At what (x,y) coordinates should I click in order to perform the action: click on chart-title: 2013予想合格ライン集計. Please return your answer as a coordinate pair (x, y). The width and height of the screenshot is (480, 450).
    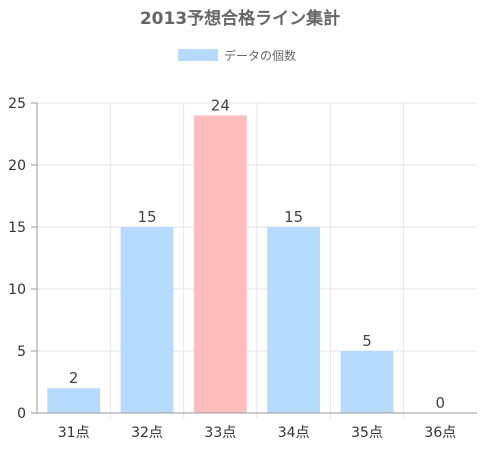
    Looking at the image, I should click on (240, 18).